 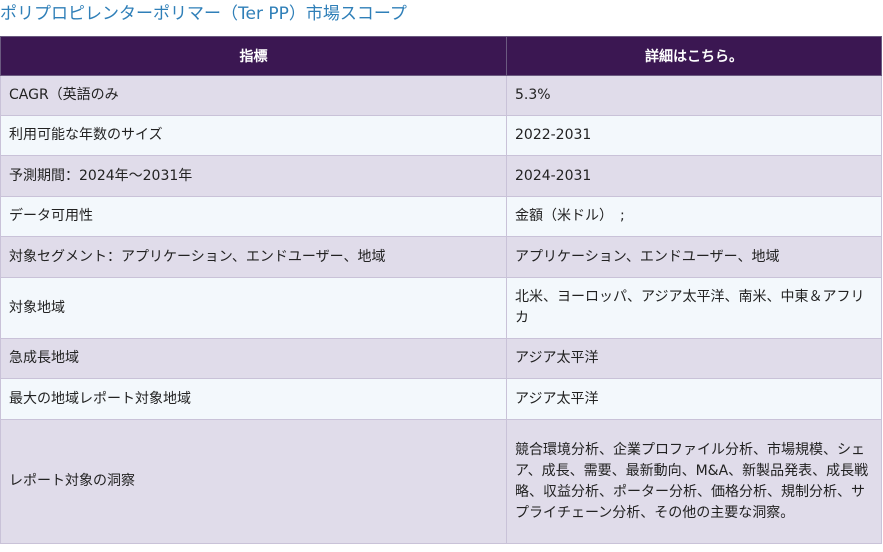 I want to click on row-value: 2022-2031, so click(x=694, y=135).